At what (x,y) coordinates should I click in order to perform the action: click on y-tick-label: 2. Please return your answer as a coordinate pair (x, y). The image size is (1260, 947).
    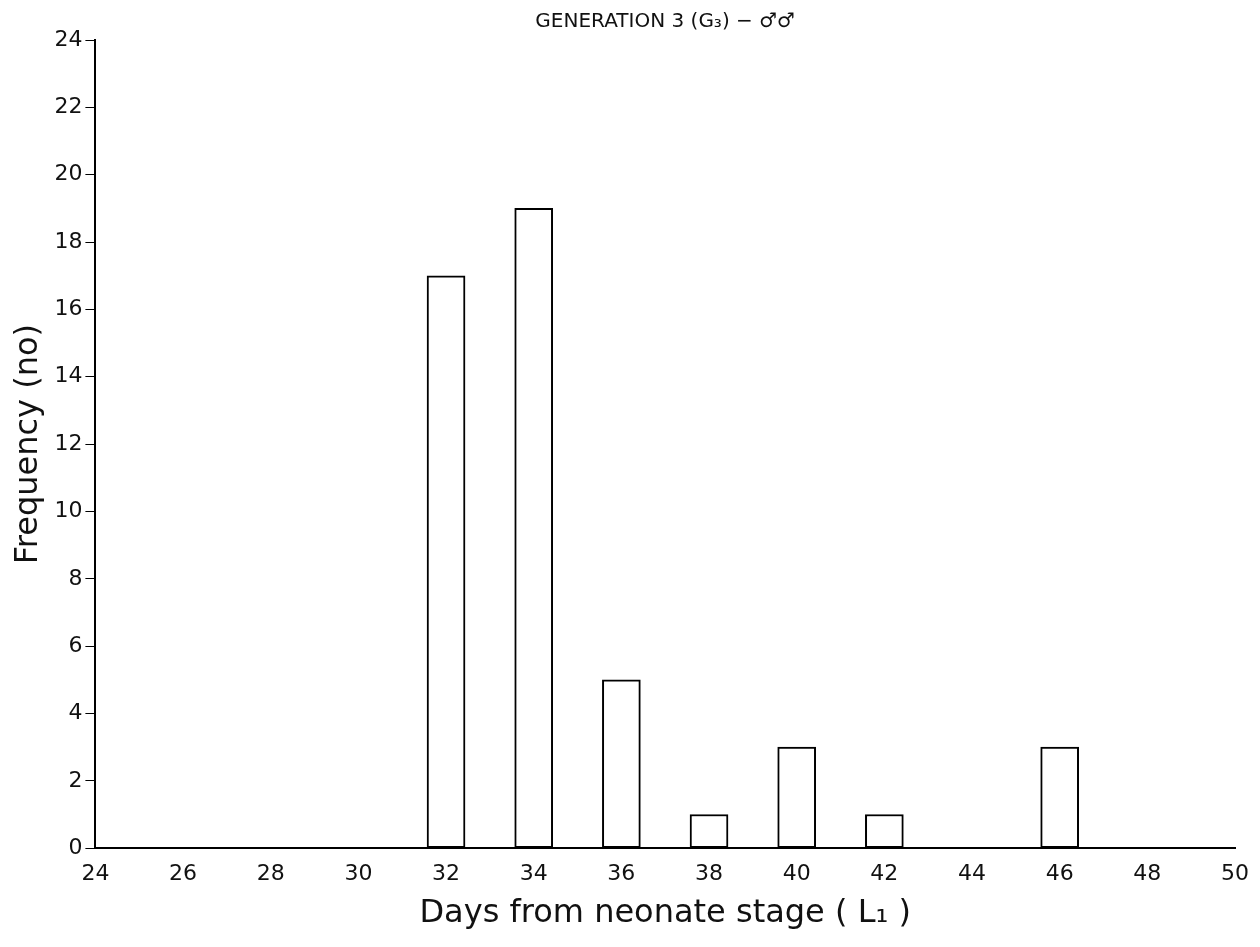
    Looking at the image, I should click on (75, 779).